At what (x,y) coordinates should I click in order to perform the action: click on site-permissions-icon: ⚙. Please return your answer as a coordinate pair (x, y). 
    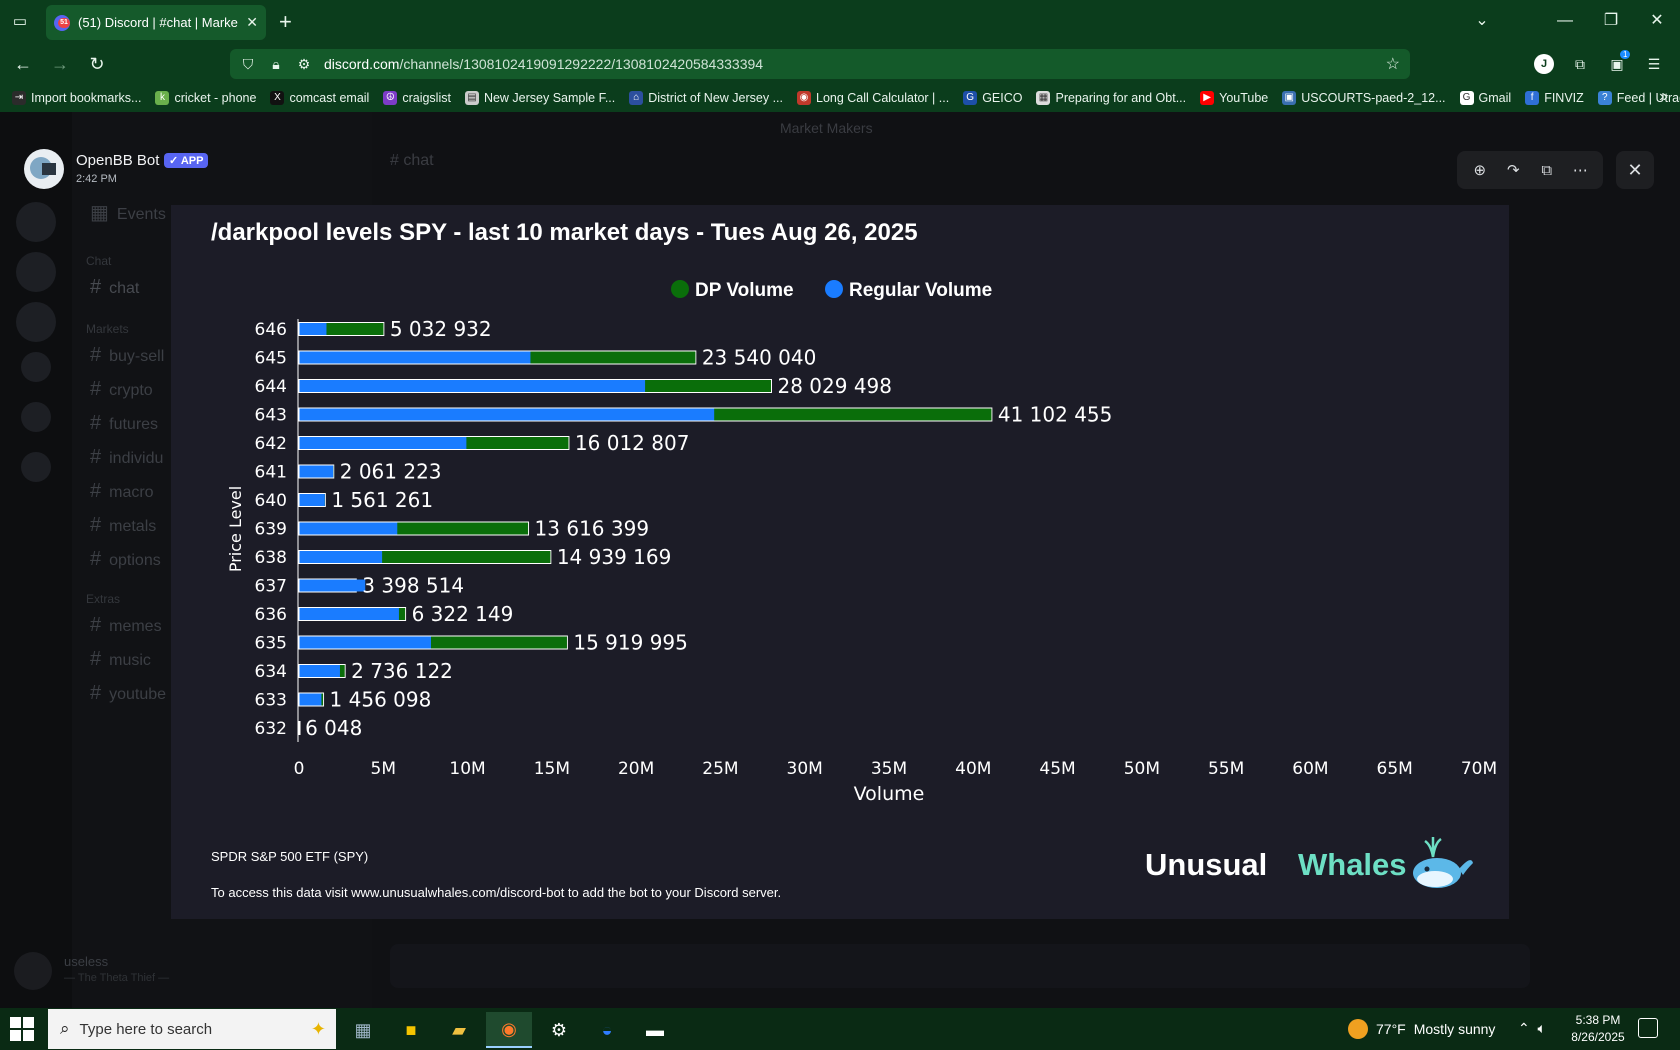
    Looking at the image, I should click on (304, 63).